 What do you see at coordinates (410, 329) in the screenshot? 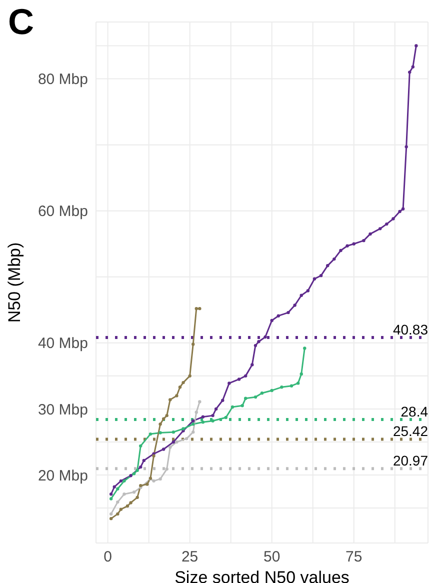
I see `ref-line-label: 40.83` at bounding box center [410, 329].